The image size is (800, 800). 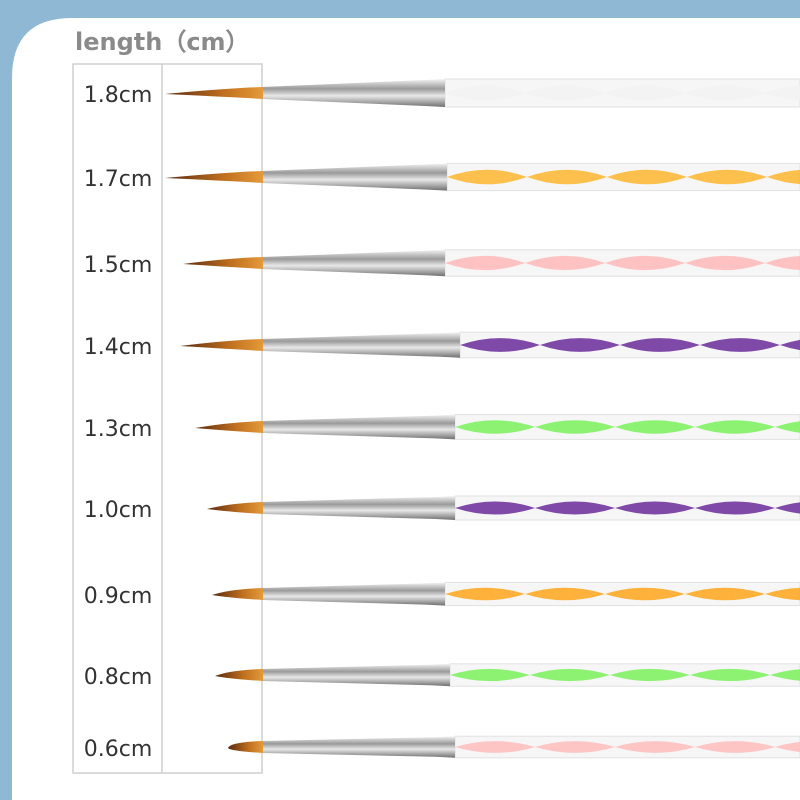 I want to click on length-label: 1.5cm, so click(x=118, y=265).